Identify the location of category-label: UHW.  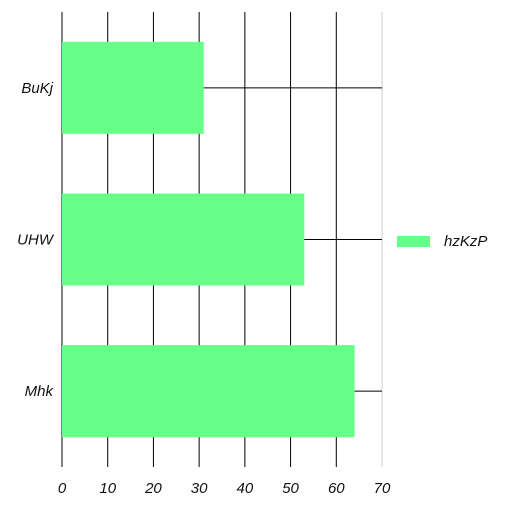
(36, 240).